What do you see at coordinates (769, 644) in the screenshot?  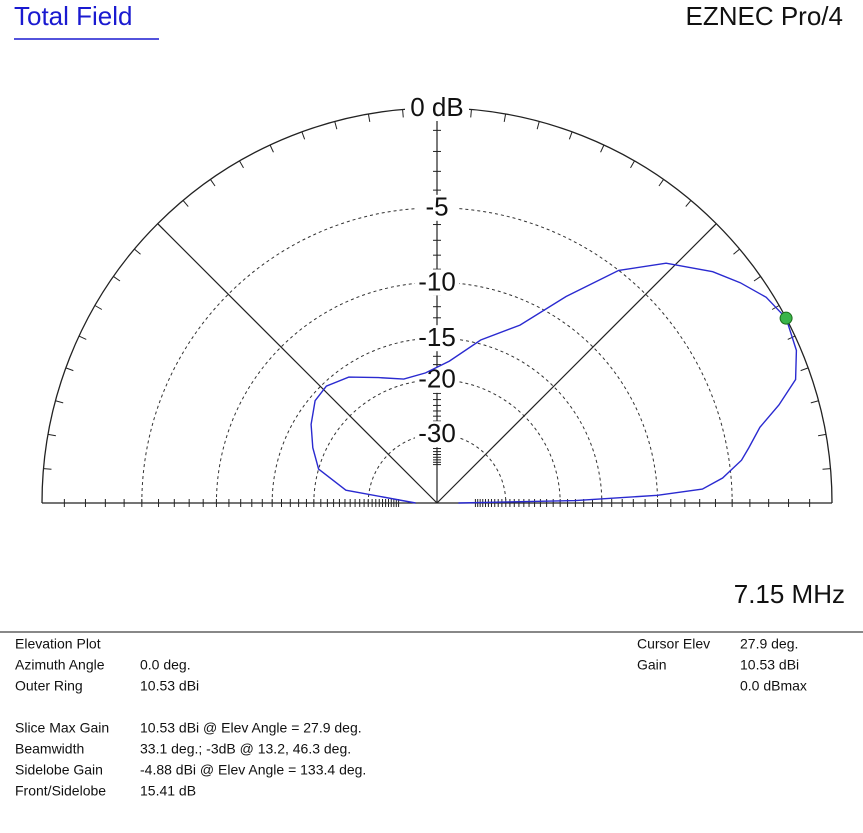 I see `info-value: 27.9 deg.` at bounding box center [769, 644].